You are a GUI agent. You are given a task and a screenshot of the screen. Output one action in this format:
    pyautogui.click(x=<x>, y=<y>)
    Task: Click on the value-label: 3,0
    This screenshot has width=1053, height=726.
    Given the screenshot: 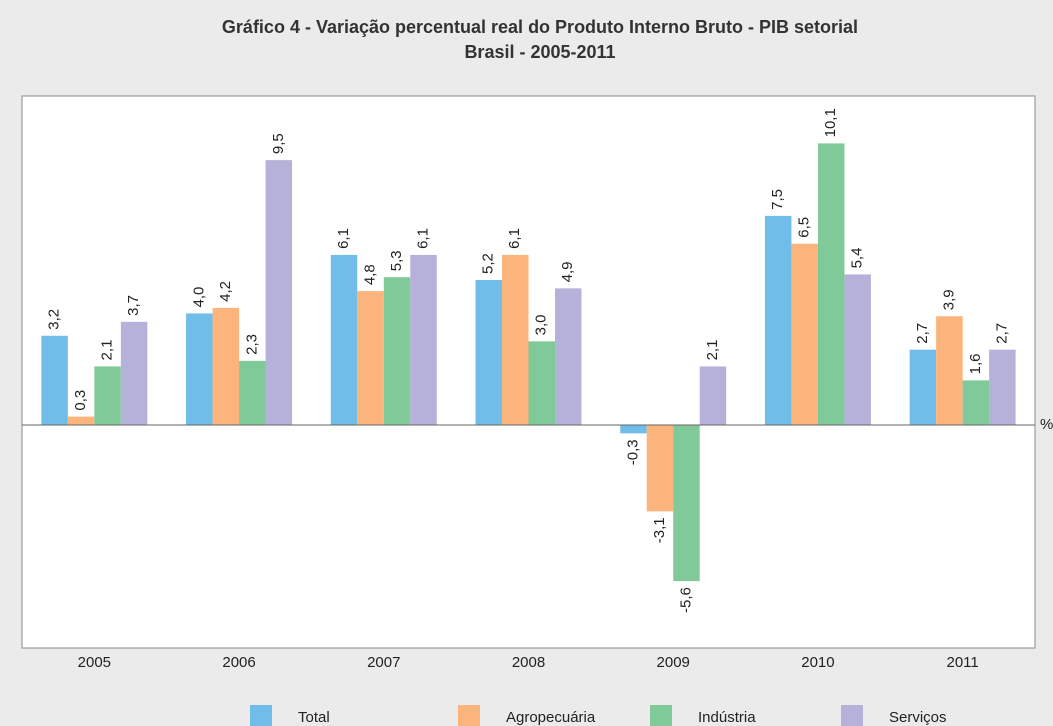 What is the action you would take?
    pyautogui.click(x=541, y=324)
    